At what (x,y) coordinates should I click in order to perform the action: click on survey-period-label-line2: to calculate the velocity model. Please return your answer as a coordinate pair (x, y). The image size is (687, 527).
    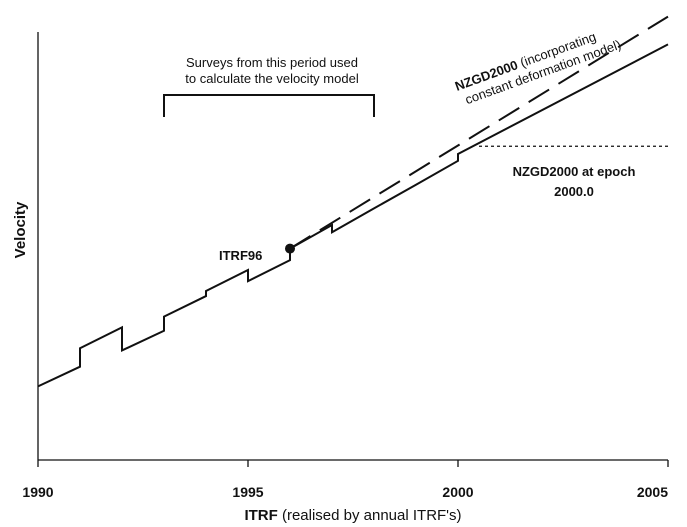
    Looking at the image, I should click on (272, 78).